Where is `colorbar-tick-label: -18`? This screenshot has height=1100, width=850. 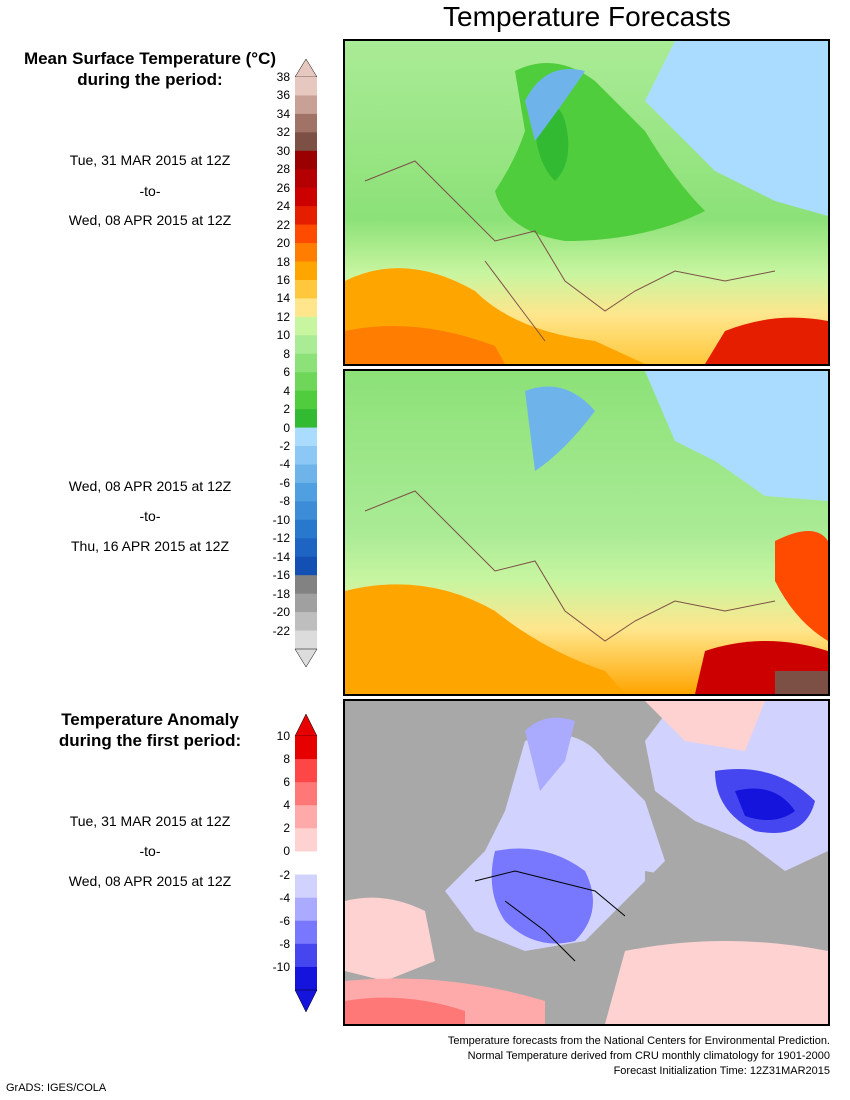
colorbar-tick-label: -18 is located at coordinates (281, 593).